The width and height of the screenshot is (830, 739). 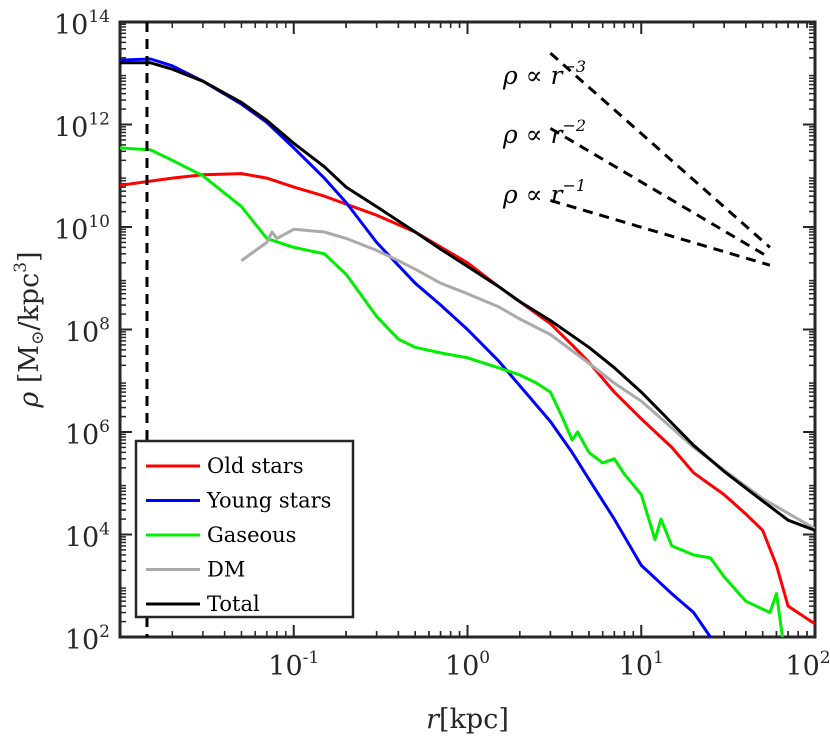 I want to click on y-axis-title: ρ [M⊙/kpc3], so click(x=29, y=329).